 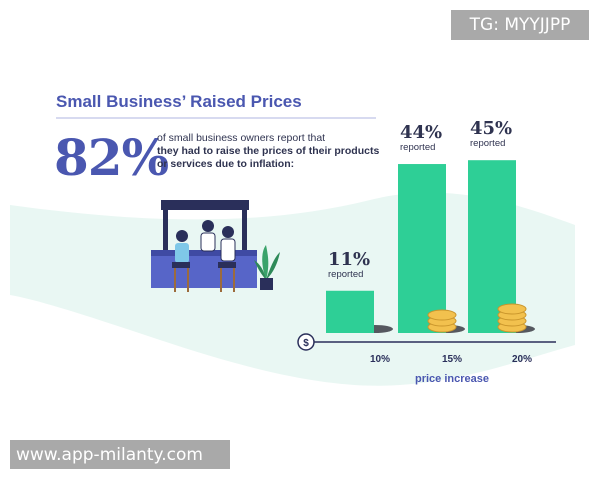 I want to click on bar-10%, so click(x=350, y=311).